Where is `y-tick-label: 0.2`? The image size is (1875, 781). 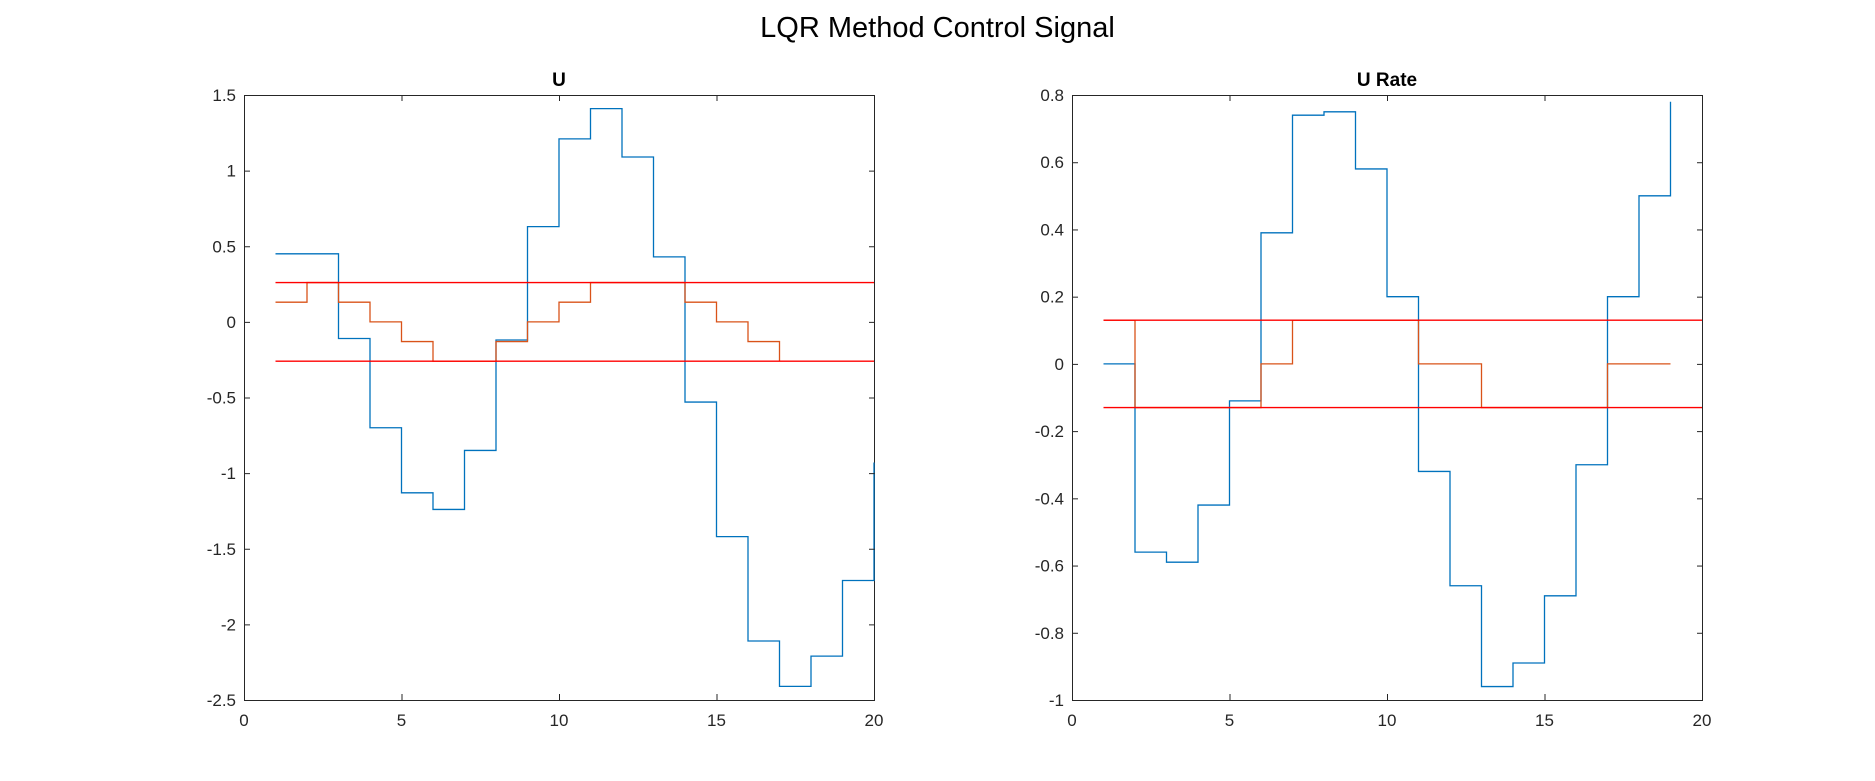 y-tick-label: 0.2 is located at coordinates (1052, 297).